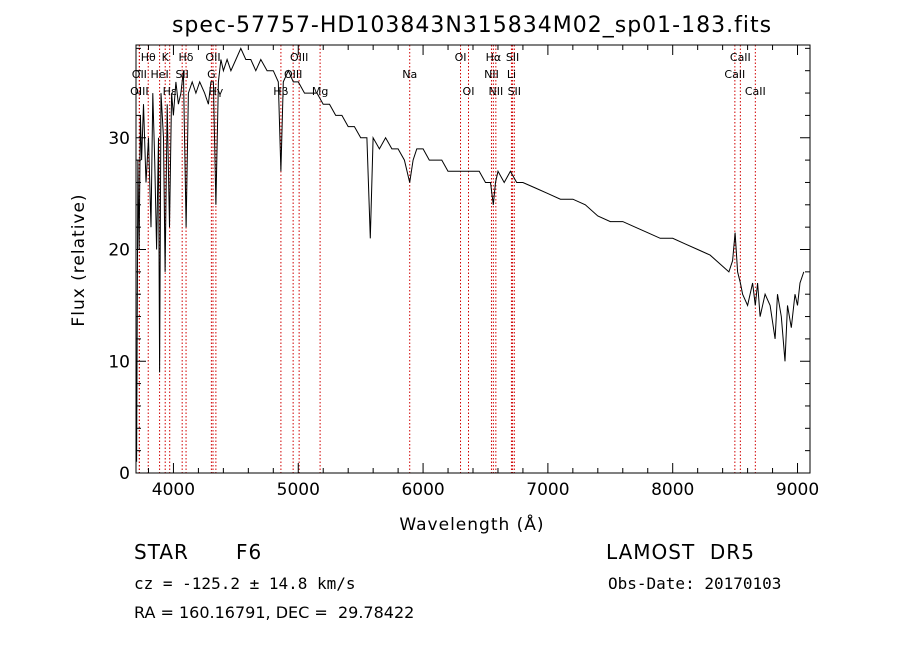 This screenshot has width=900, height=649. Describe the element at coordinates (119, 139) in the screenshot. I see `y-tick-label: 30` at that location.